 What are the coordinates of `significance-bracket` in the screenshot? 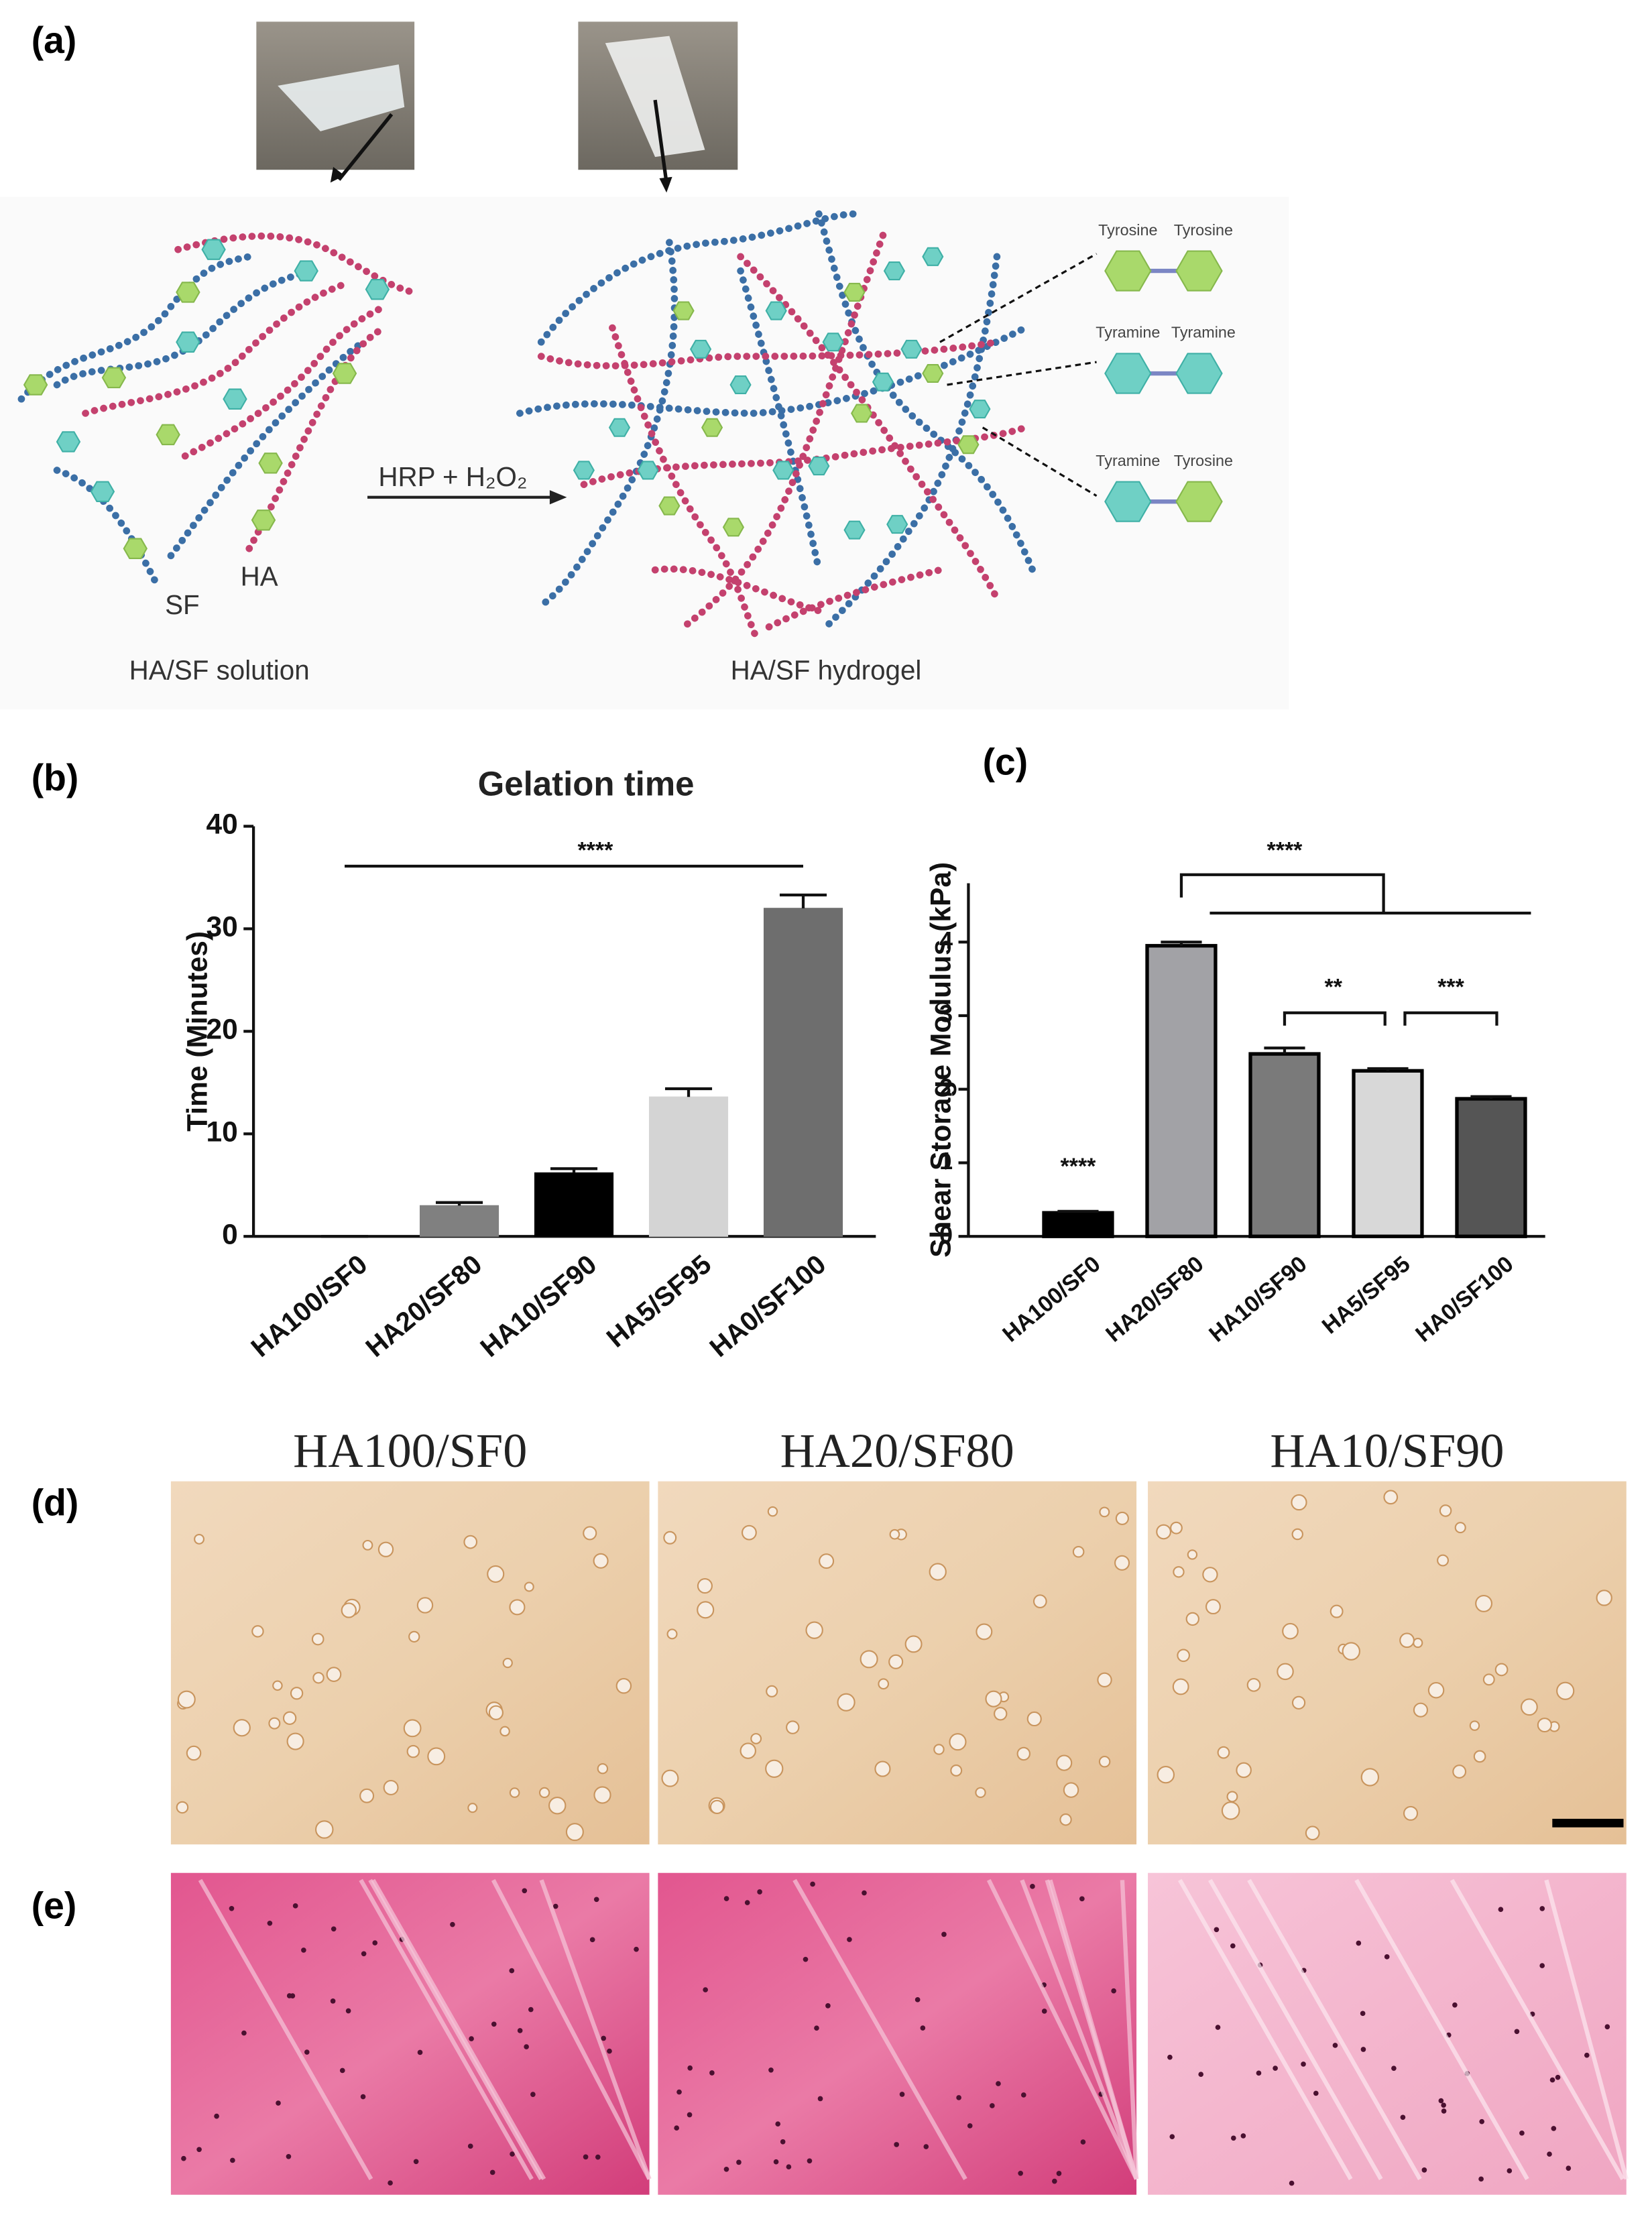 It's located at (1334, 1018).